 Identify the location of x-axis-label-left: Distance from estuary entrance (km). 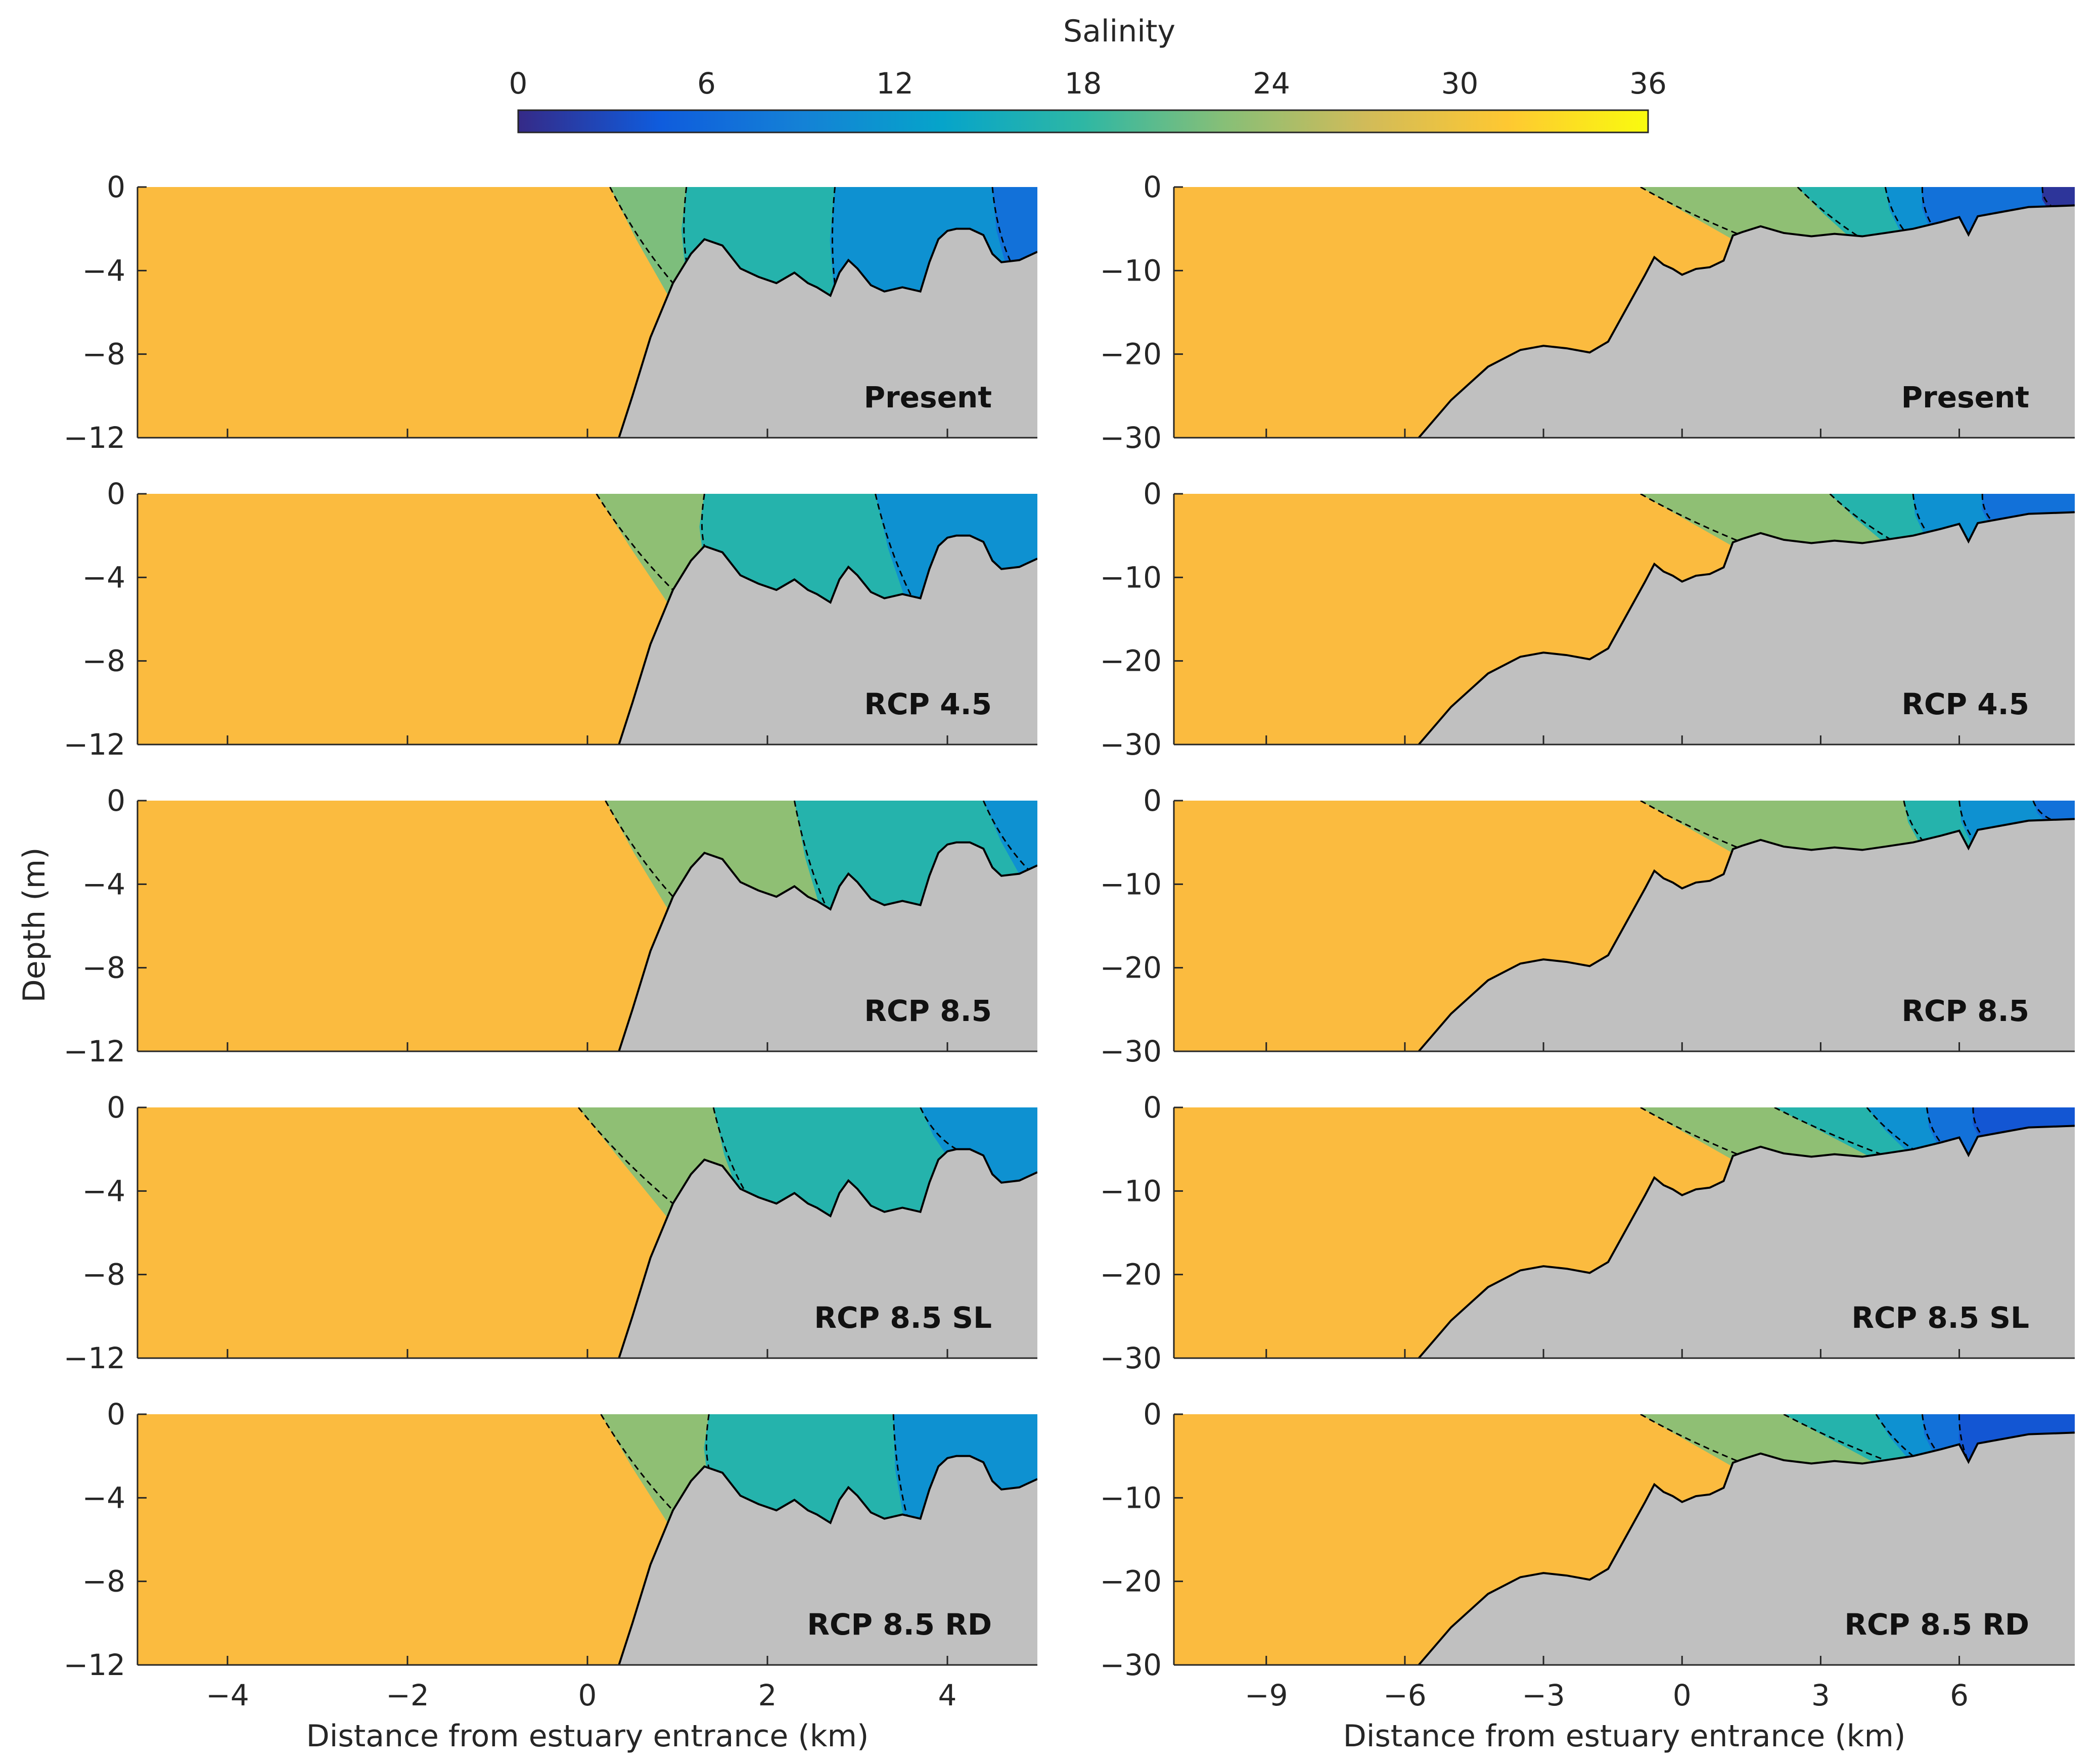
(587, 1736).